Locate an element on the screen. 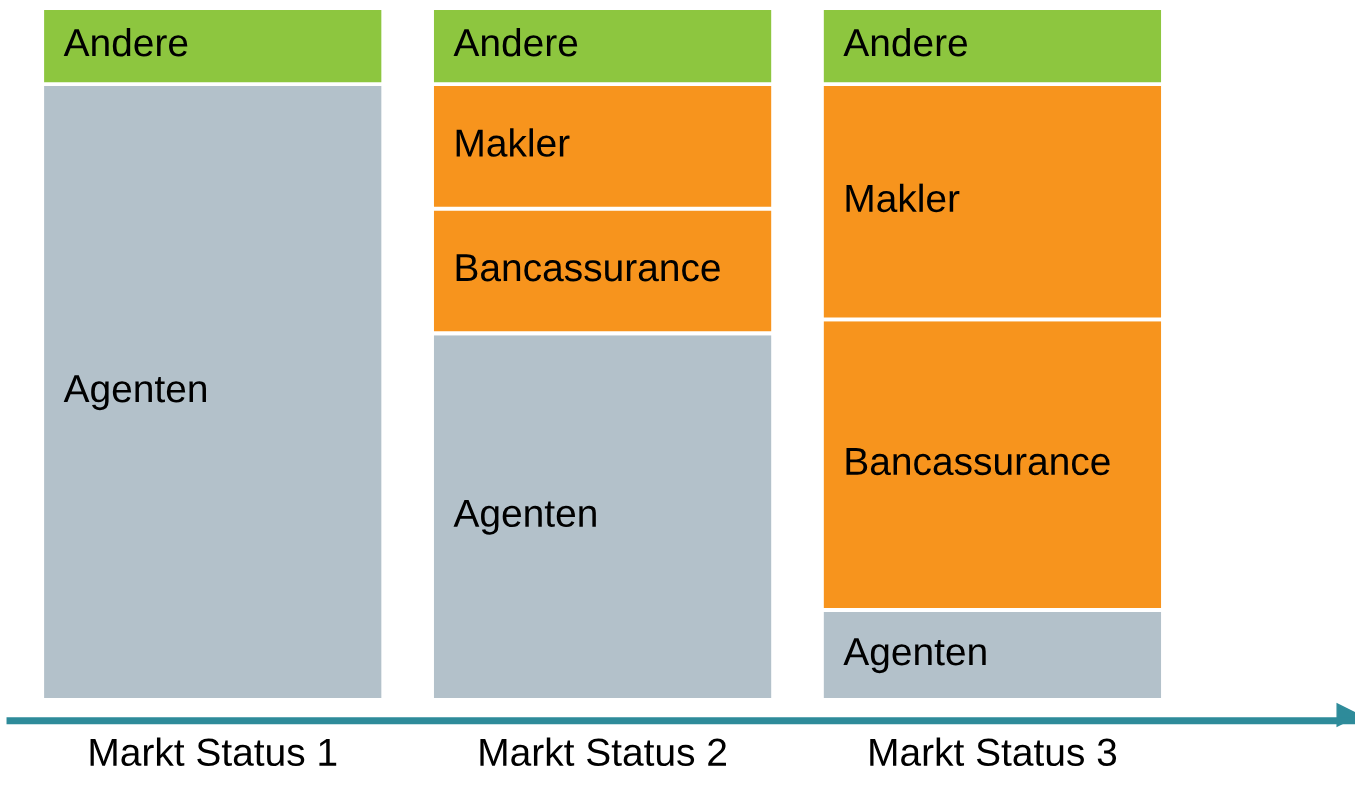  text: Bancassurance is located at coordinates (978, 462).